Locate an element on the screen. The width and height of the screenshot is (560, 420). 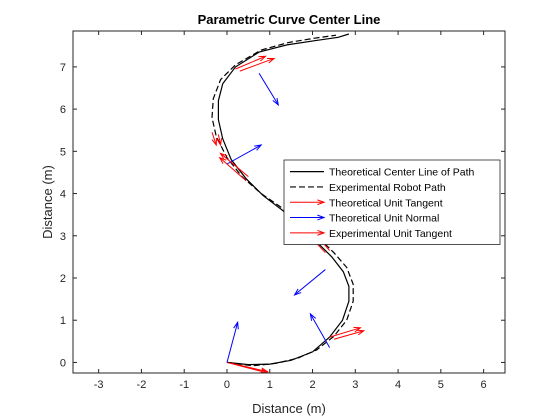
vector-2-arrow-5-head is located at coordinates (276, 102).